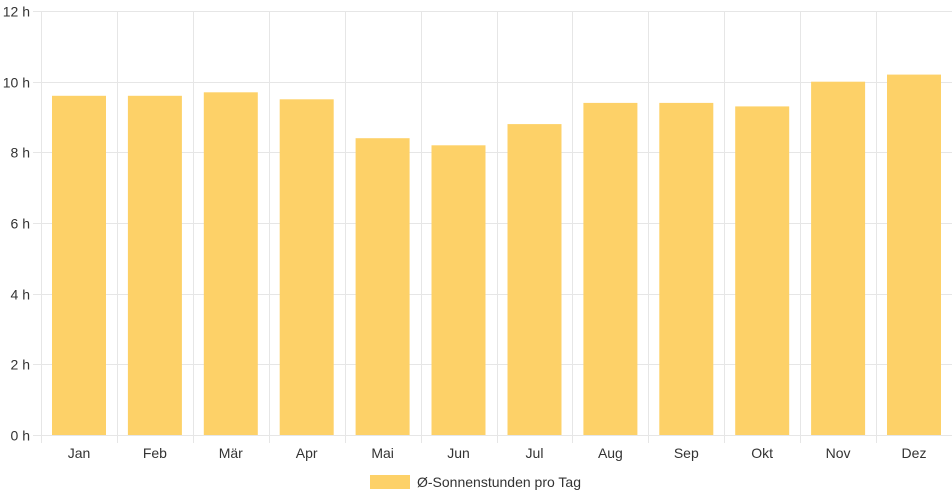  Describe the element at coordinates (16, 83) in the screenshot. I see `y-tick-label: 10 h` at that location.